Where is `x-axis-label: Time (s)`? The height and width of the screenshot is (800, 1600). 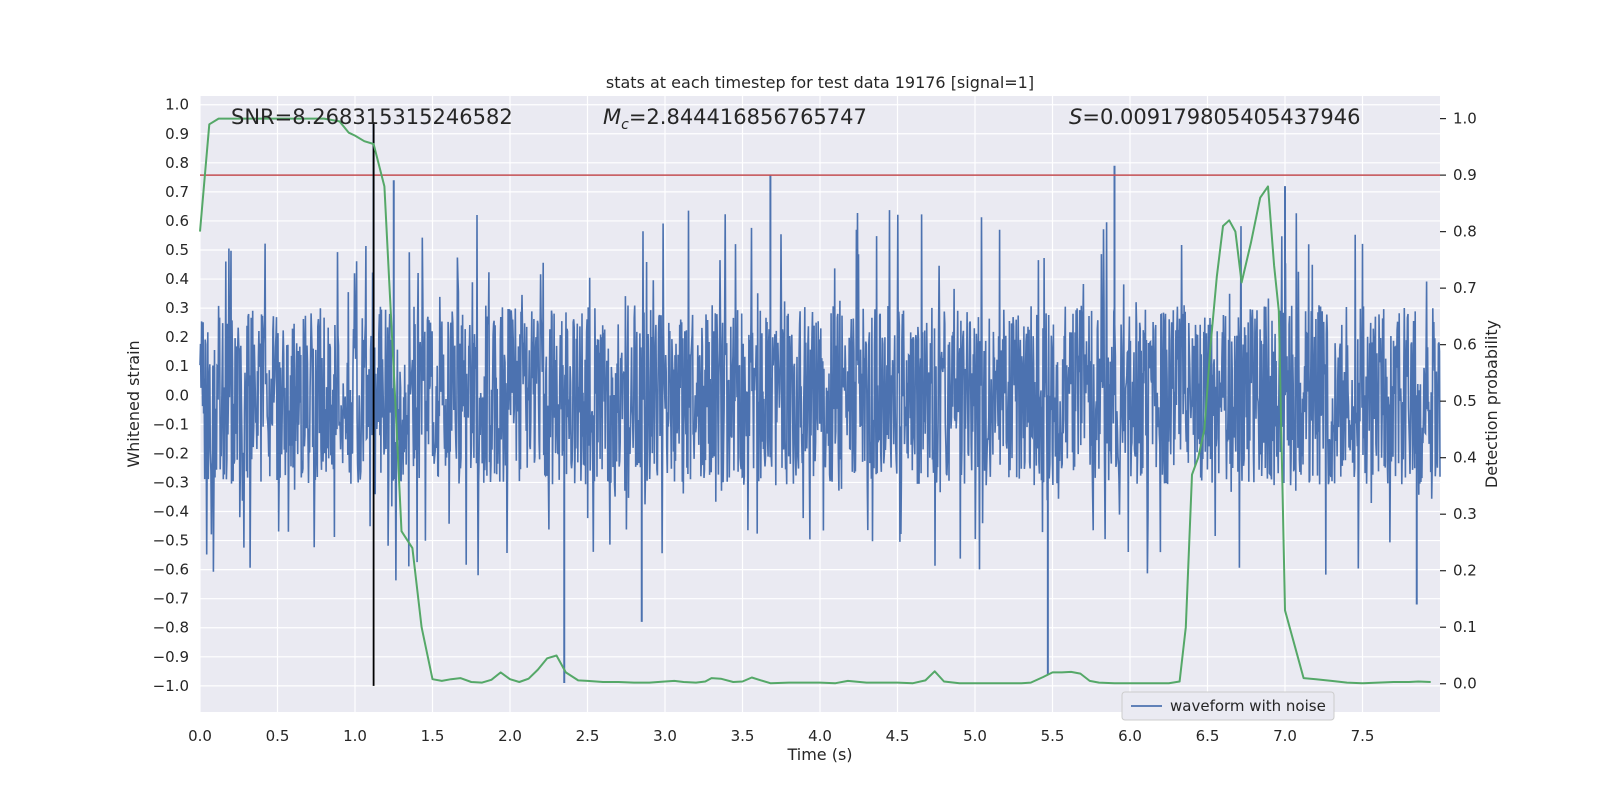 x-axis-label: Time (s) is located at coordinates (819, 754).